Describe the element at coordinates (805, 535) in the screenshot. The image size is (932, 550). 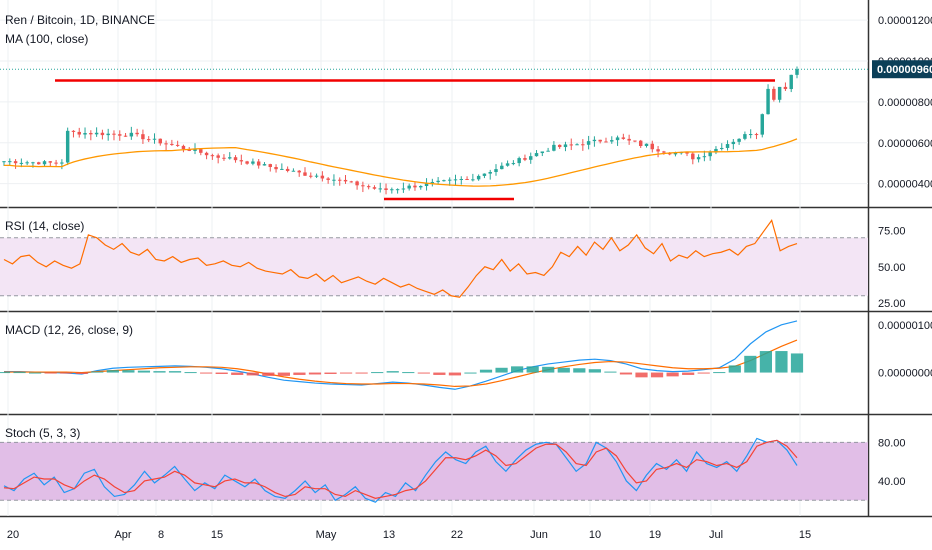
I see `x-tick-label: 15` at that location.